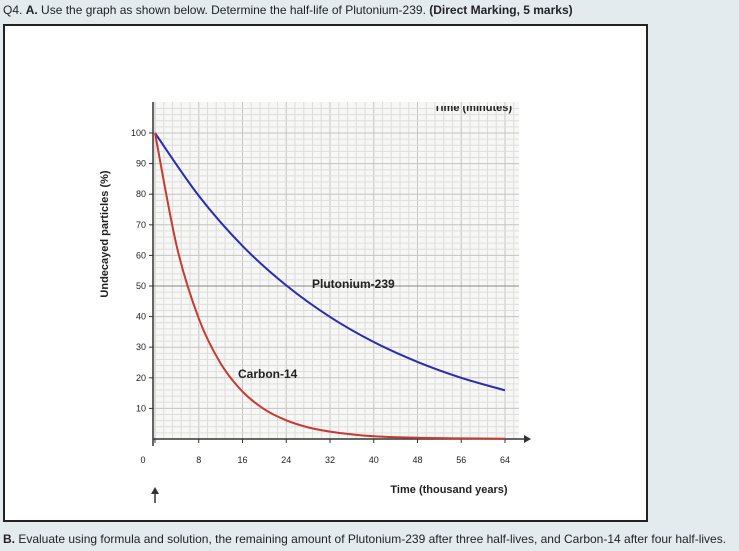 Image resolution: width=739 pixels, height=551 pixels. What do you see at coordinates (505, 460) in the screenshot?
I see `x-tick-label: 64` at bounding box center [505, 460].